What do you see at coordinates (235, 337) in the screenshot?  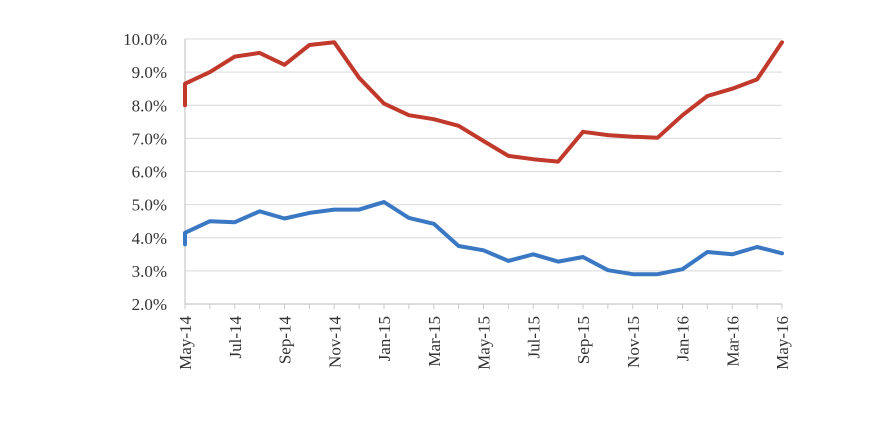 I see `x-tick-label: Jul-14` at bounding box center [235, 337].